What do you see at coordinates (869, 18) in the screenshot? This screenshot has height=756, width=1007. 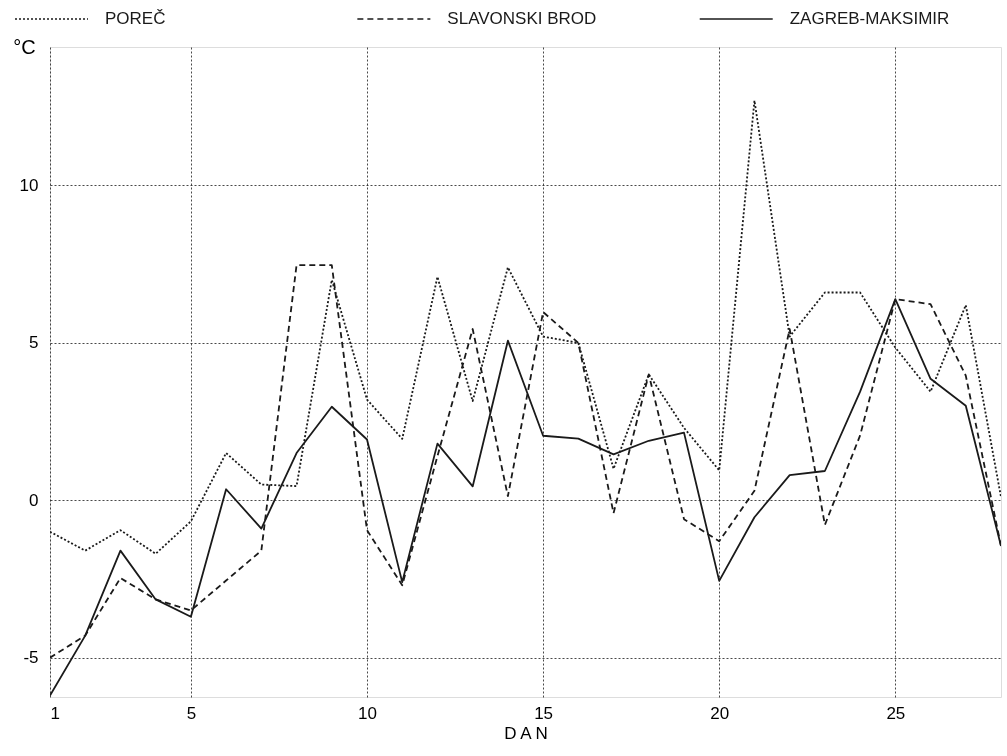 I see `legend-label: ZAGREB-MAKSIMIR` at bounding box center [869, 18].